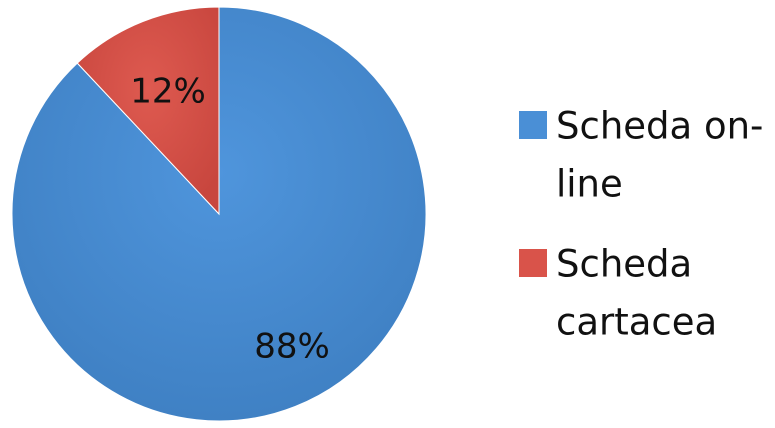 The width and height of the screenshot is (775, 428). I want to click on slice-label-scheda-cartacea: 12%, so click(168, 92).